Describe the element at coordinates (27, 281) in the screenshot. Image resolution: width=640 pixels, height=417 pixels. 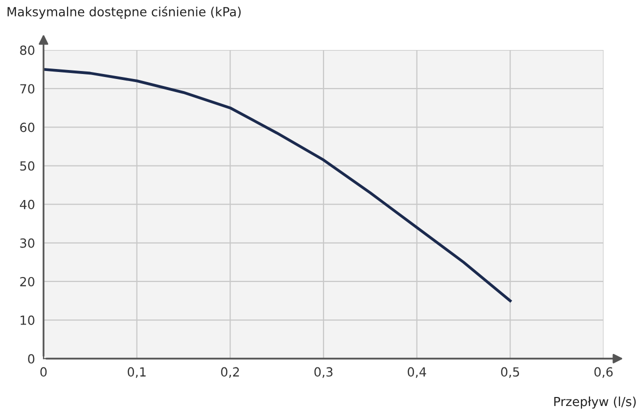
I see `y-tick-label: 20` at that location.